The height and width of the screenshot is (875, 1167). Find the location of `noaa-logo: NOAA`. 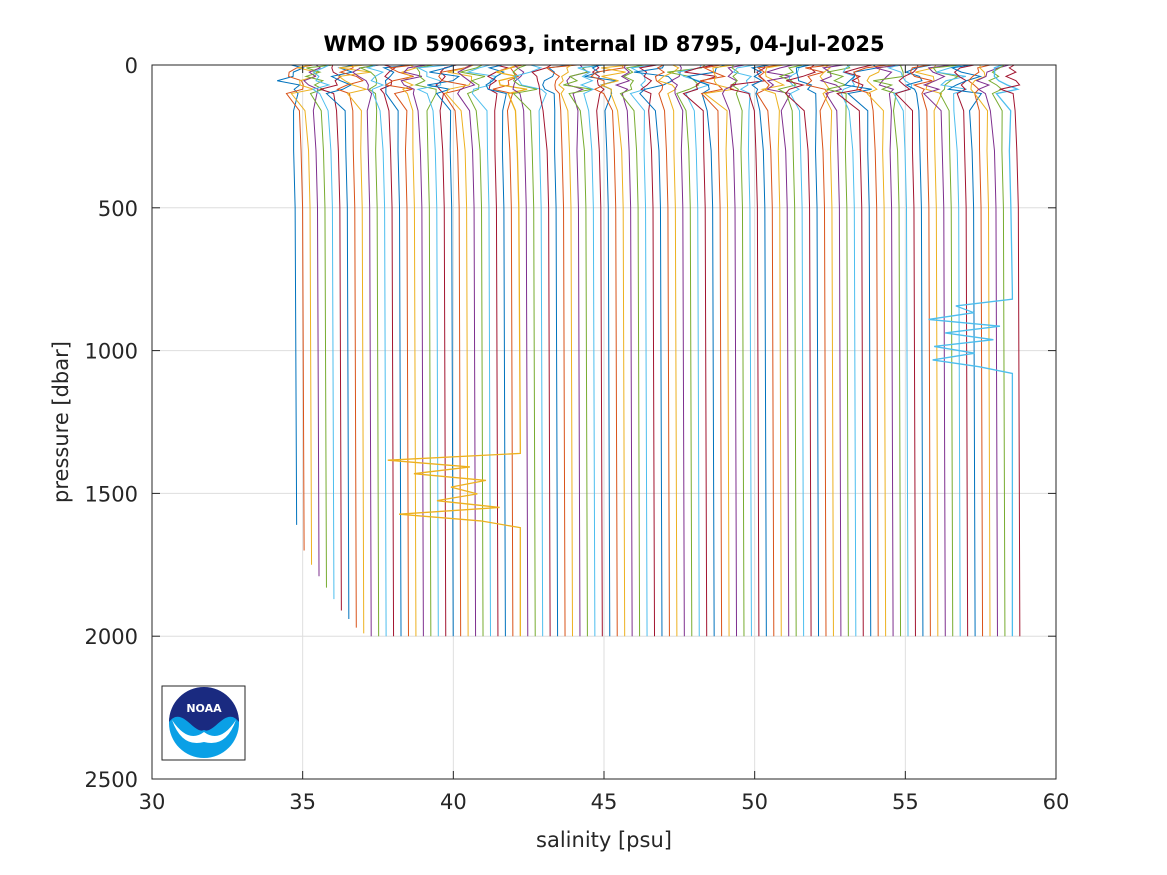

noaa-logo: NOAA is located at coordinates (203, 723).